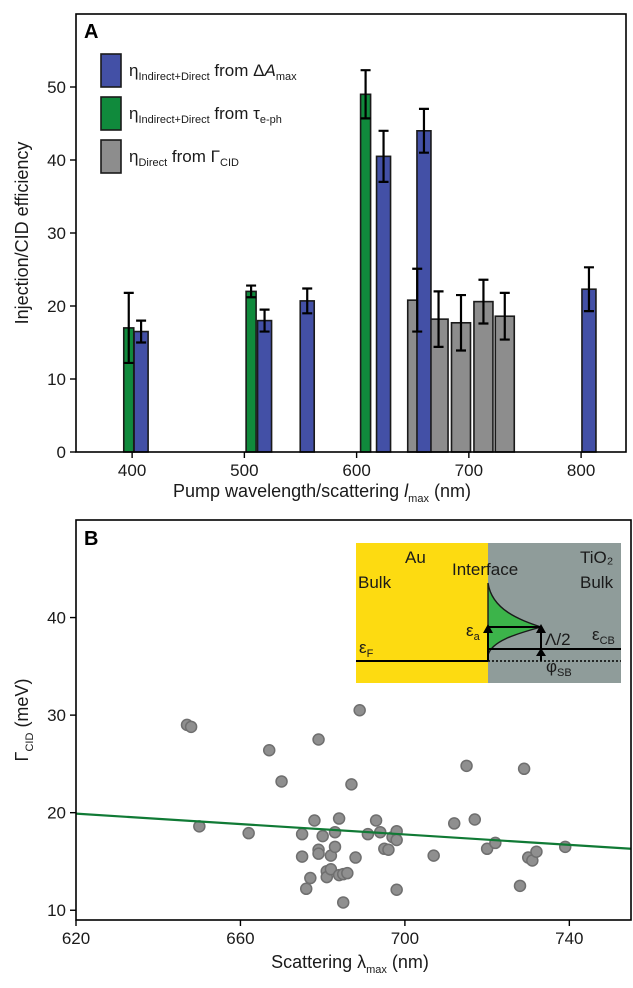 The image size is (633, 988). What do you see at coordinates (111, 156) in the screenshot?
I see `legend-swatch-gray` at bounding box center [111, 156].